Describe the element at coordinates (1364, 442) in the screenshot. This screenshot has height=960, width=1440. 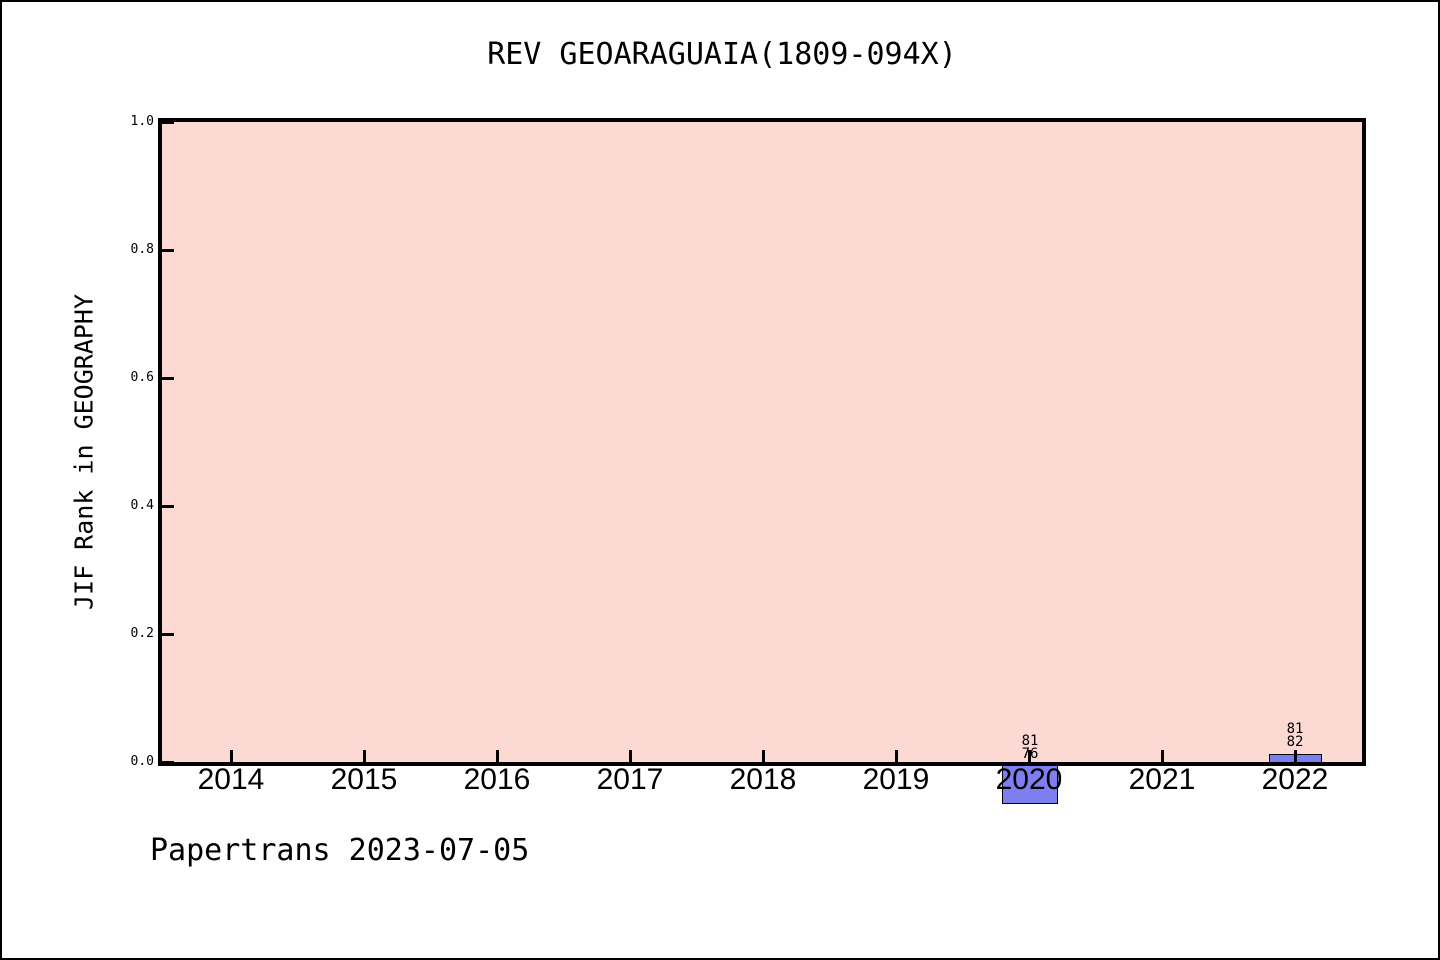
I see `axis-spine-right` at that location.